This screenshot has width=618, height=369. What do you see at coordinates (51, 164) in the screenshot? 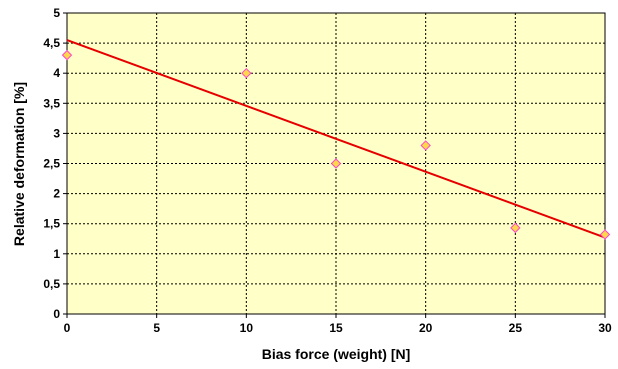
I see `y-tick-label: 2,5` at bounding box center [51, 164].